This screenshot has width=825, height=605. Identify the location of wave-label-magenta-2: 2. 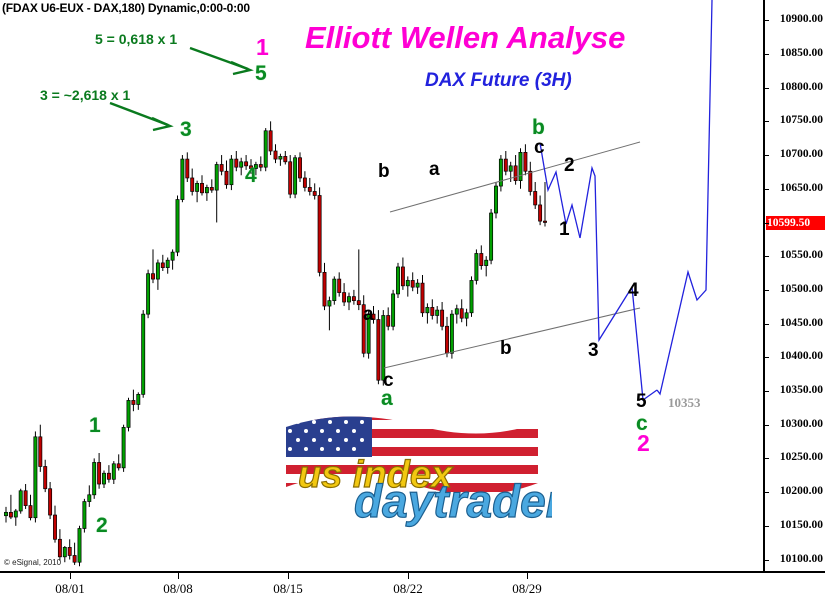
(643, 443).